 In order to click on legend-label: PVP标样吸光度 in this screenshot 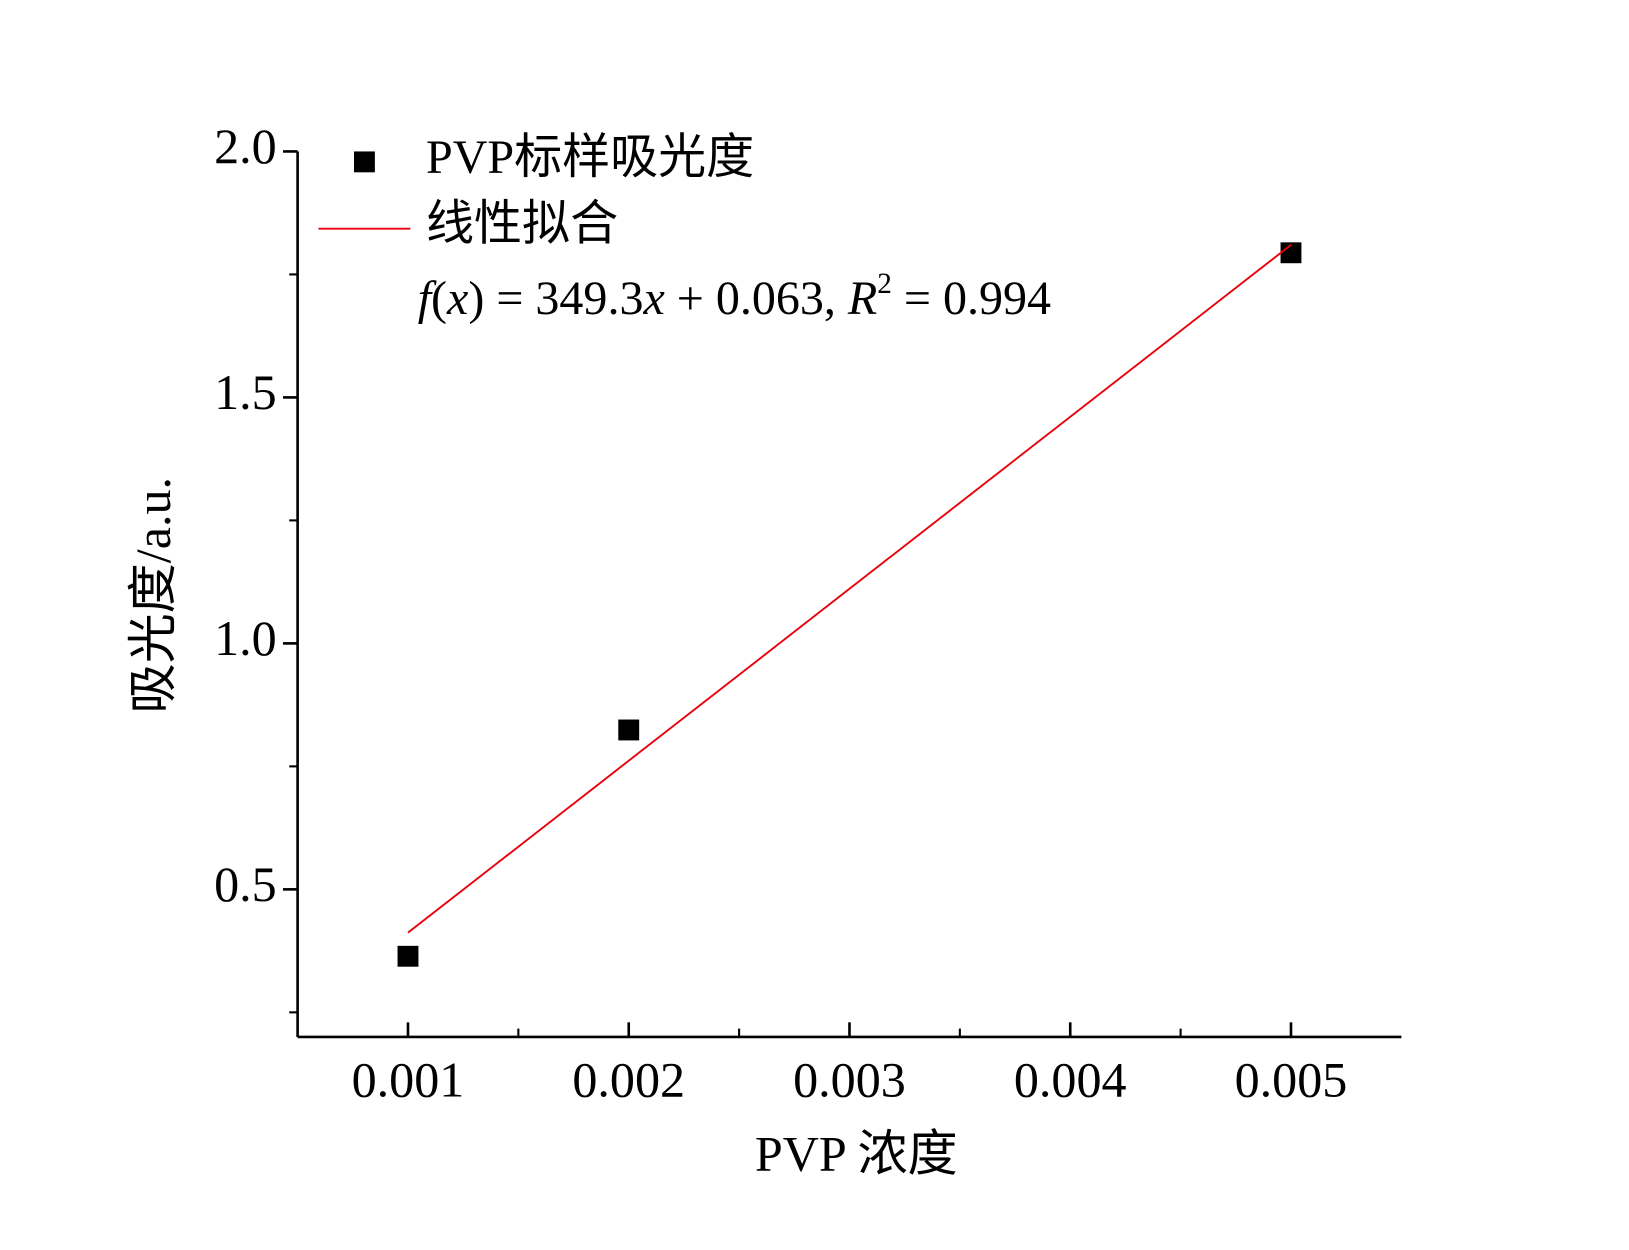, I will do `click(590, 157)`.